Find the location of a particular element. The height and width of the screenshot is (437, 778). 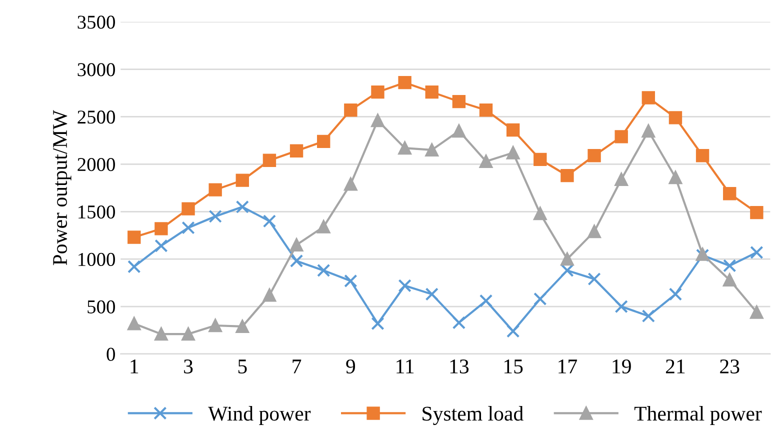

x-tick-label: 19 is located at coordinates (621, 366).